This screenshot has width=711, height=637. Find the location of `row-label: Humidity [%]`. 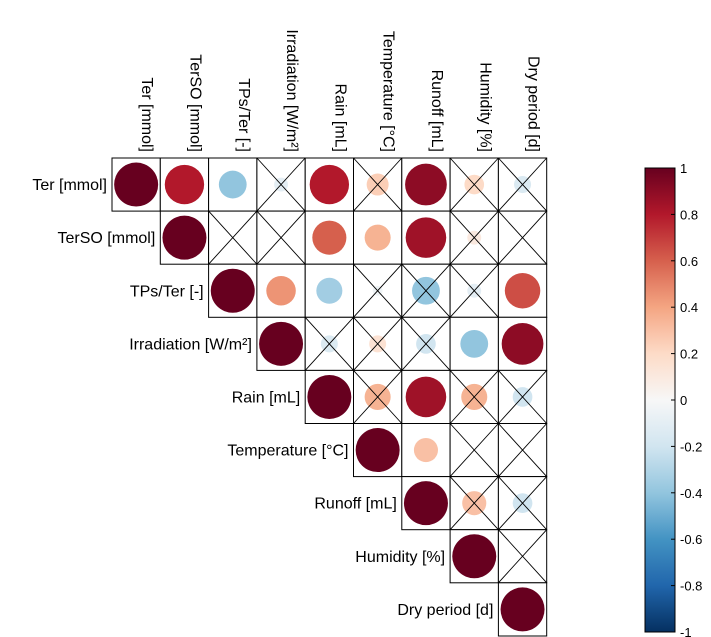

row-label: Humidity [%] is located at coordinates (400, 557).